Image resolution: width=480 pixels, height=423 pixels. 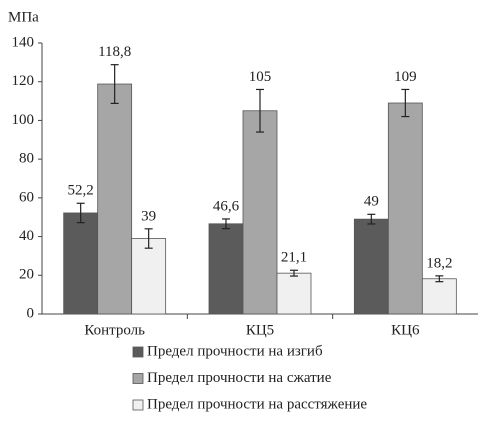 I want to click on value-label: 21,1, so click(x=294, y=258).